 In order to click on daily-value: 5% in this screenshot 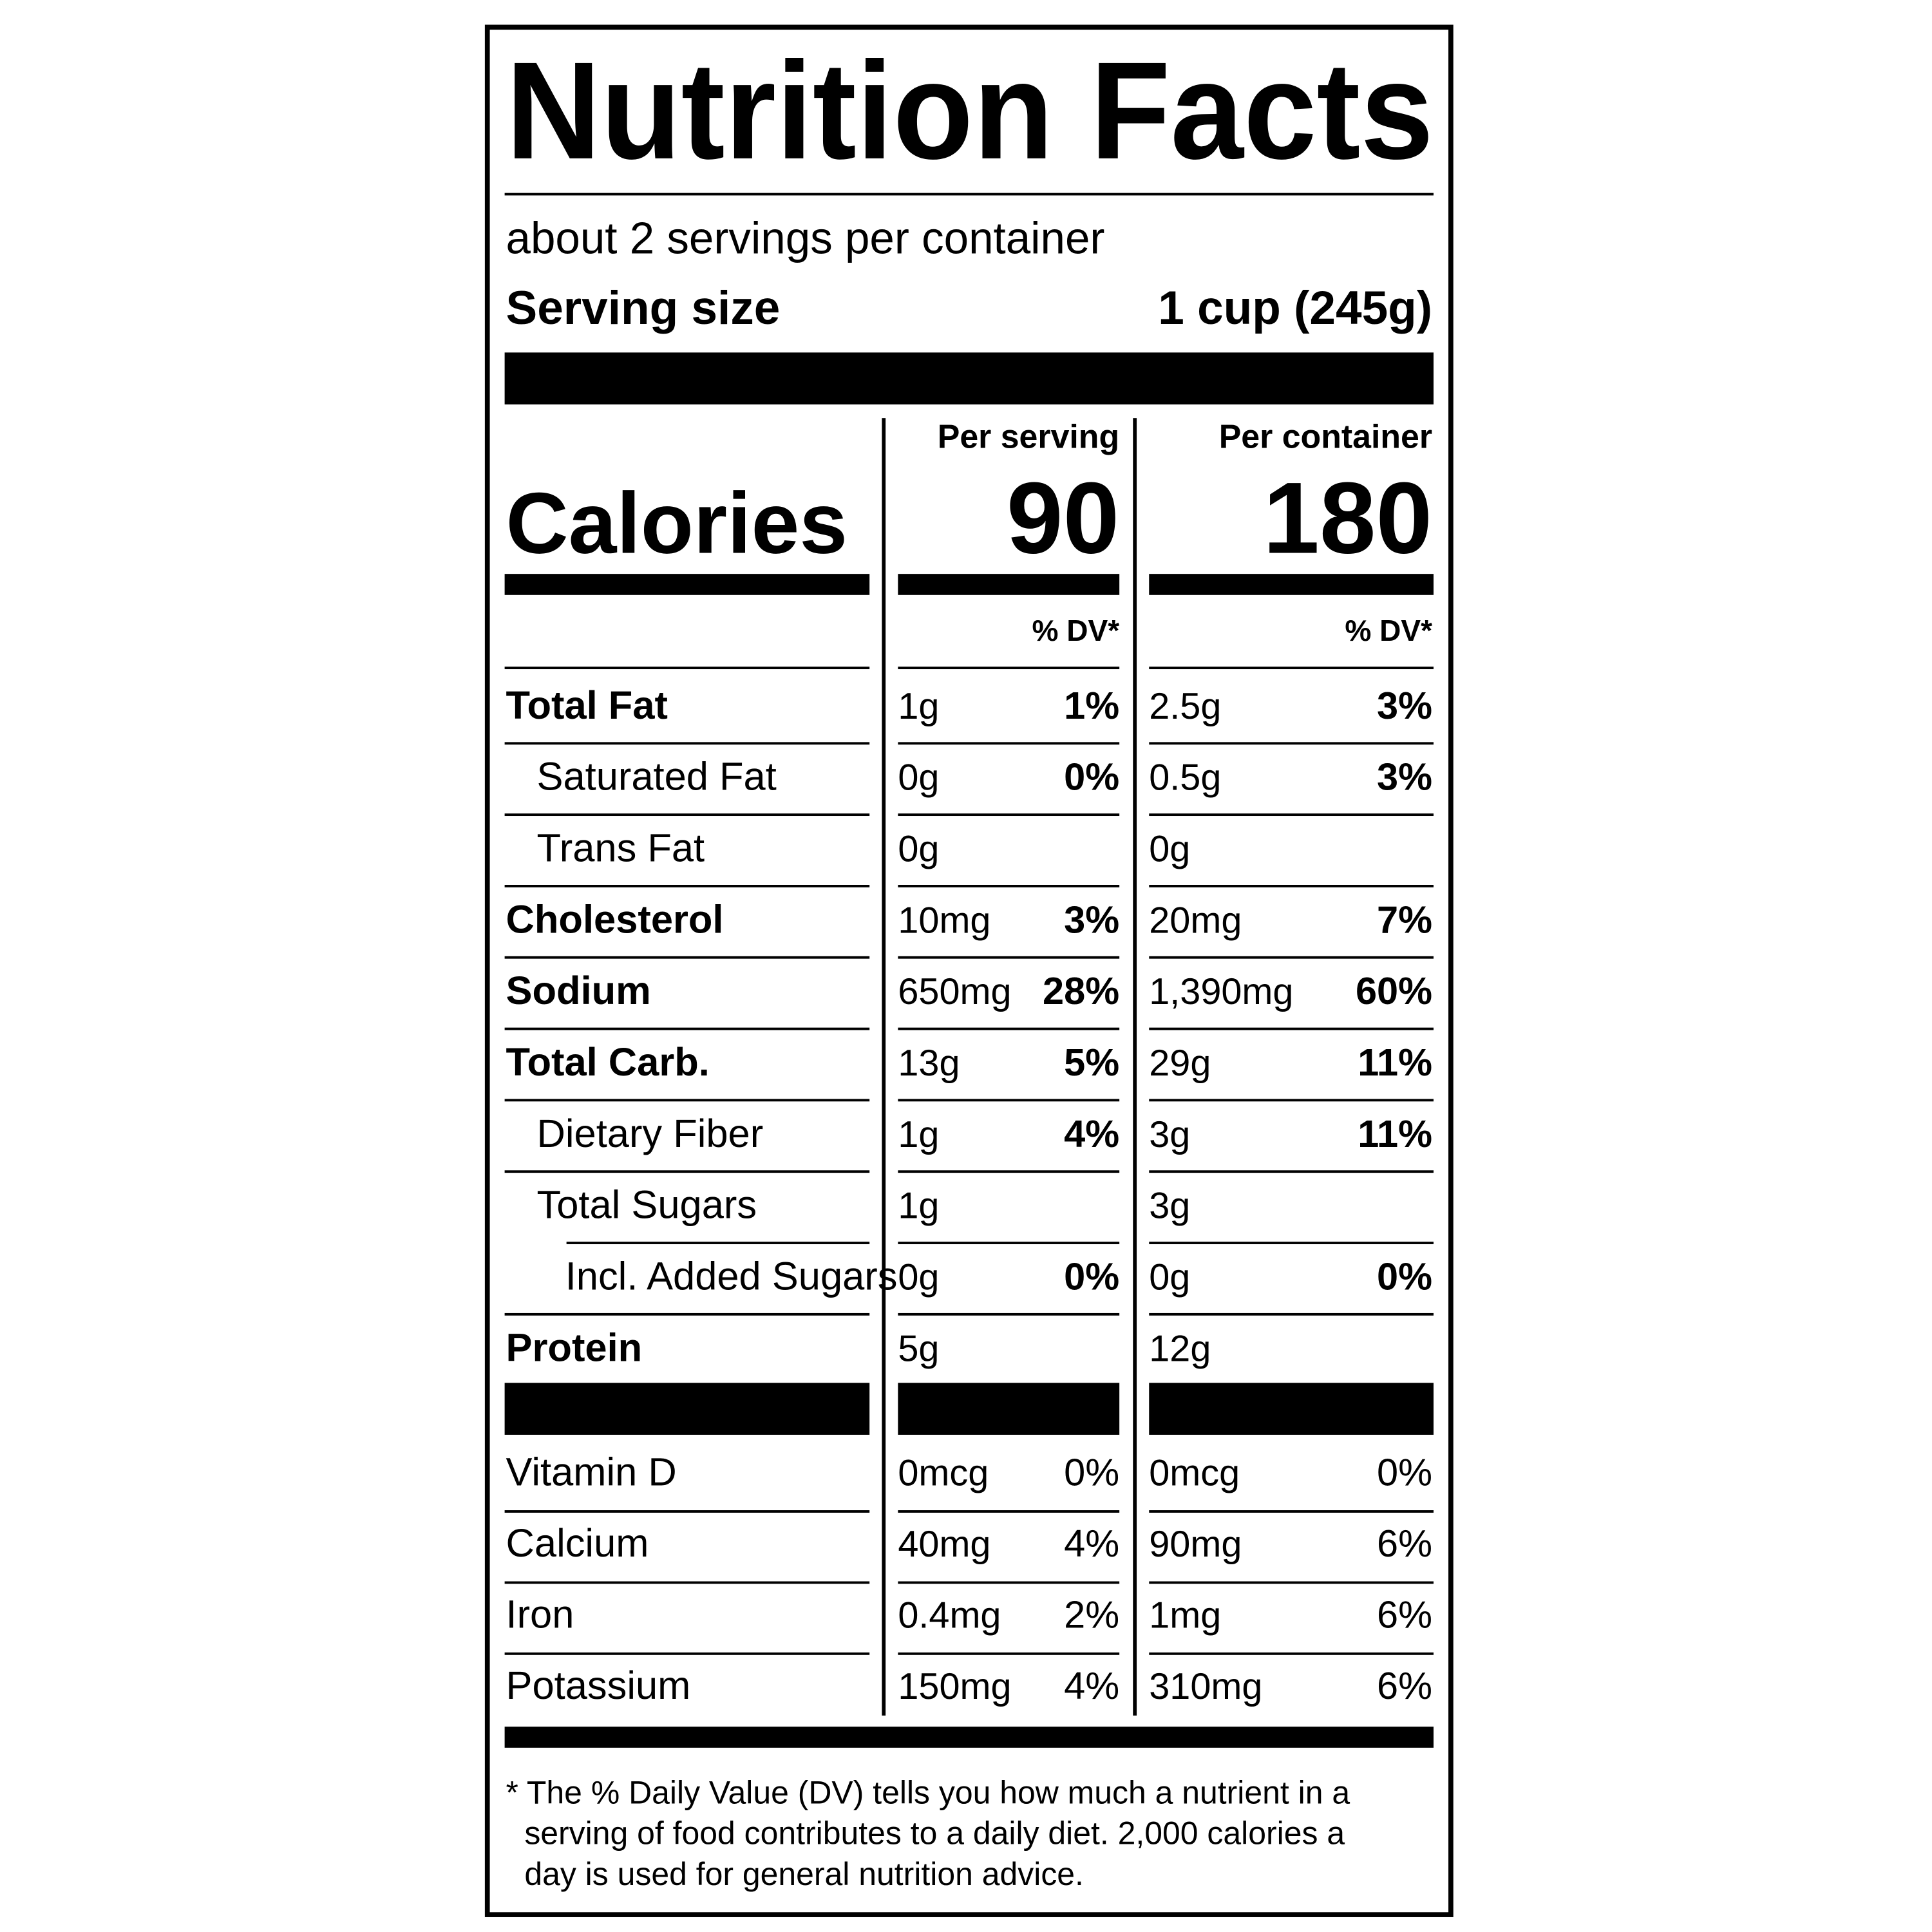, I will do `click(1092, 1062)`.